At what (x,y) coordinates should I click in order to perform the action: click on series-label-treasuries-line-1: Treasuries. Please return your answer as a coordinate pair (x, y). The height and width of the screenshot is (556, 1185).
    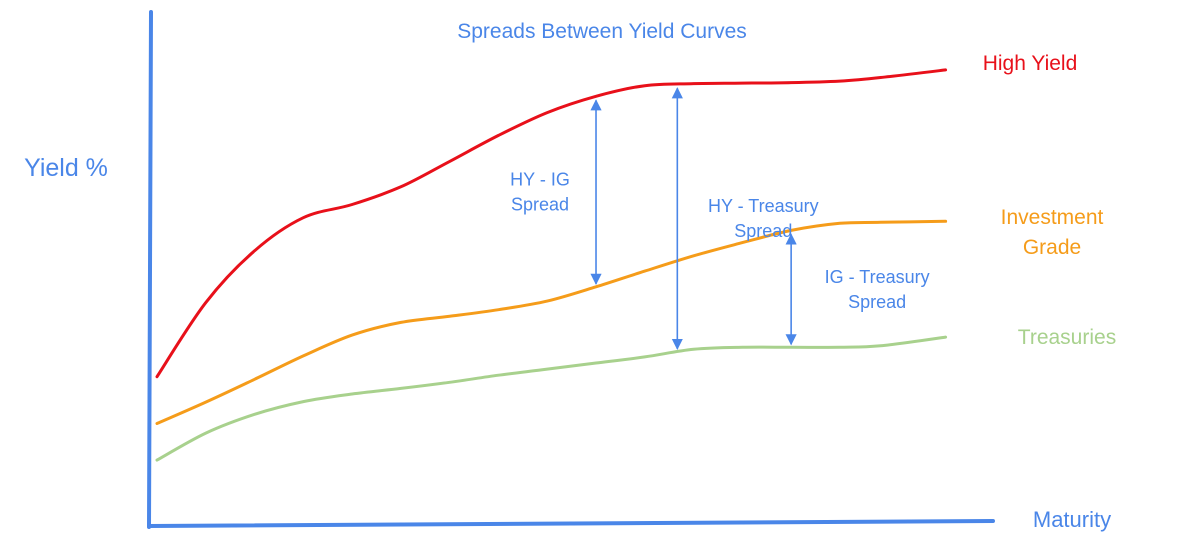
    Looking at the image, I should click on (1067, 337).